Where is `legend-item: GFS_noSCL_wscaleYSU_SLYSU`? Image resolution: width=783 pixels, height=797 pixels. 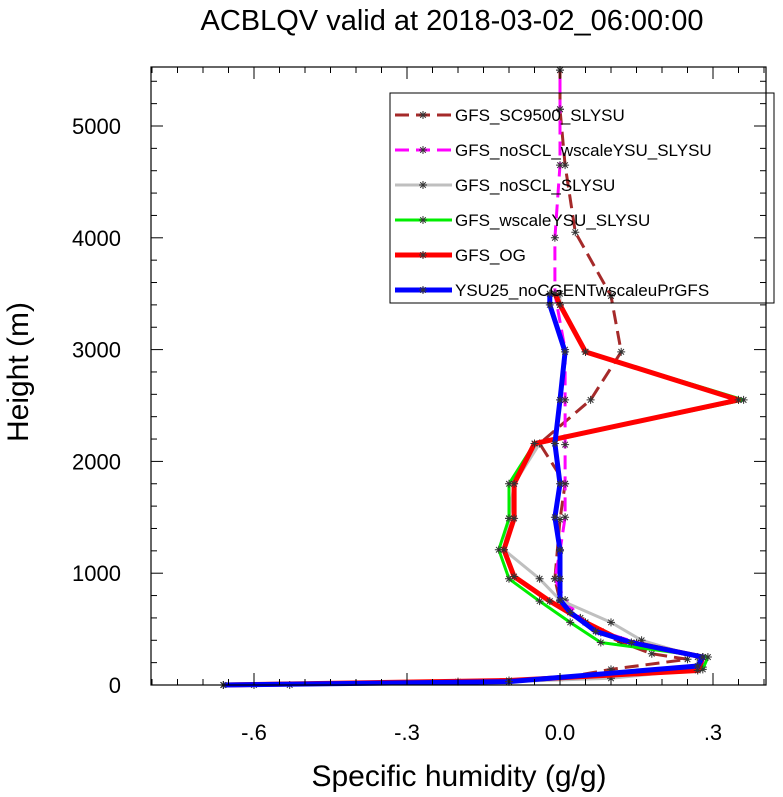
legend-item: GFS_noSCL_wscaleYSU_SLYSU is located at coordinates (553, 150).